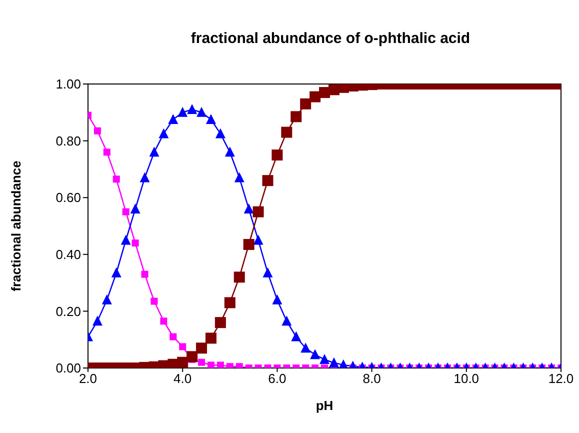 This screenshot has width=579, height=433. Describe the element at coordinates (68, 311) in the screenshot. I see `y-tick-label: 0.20` at that location.